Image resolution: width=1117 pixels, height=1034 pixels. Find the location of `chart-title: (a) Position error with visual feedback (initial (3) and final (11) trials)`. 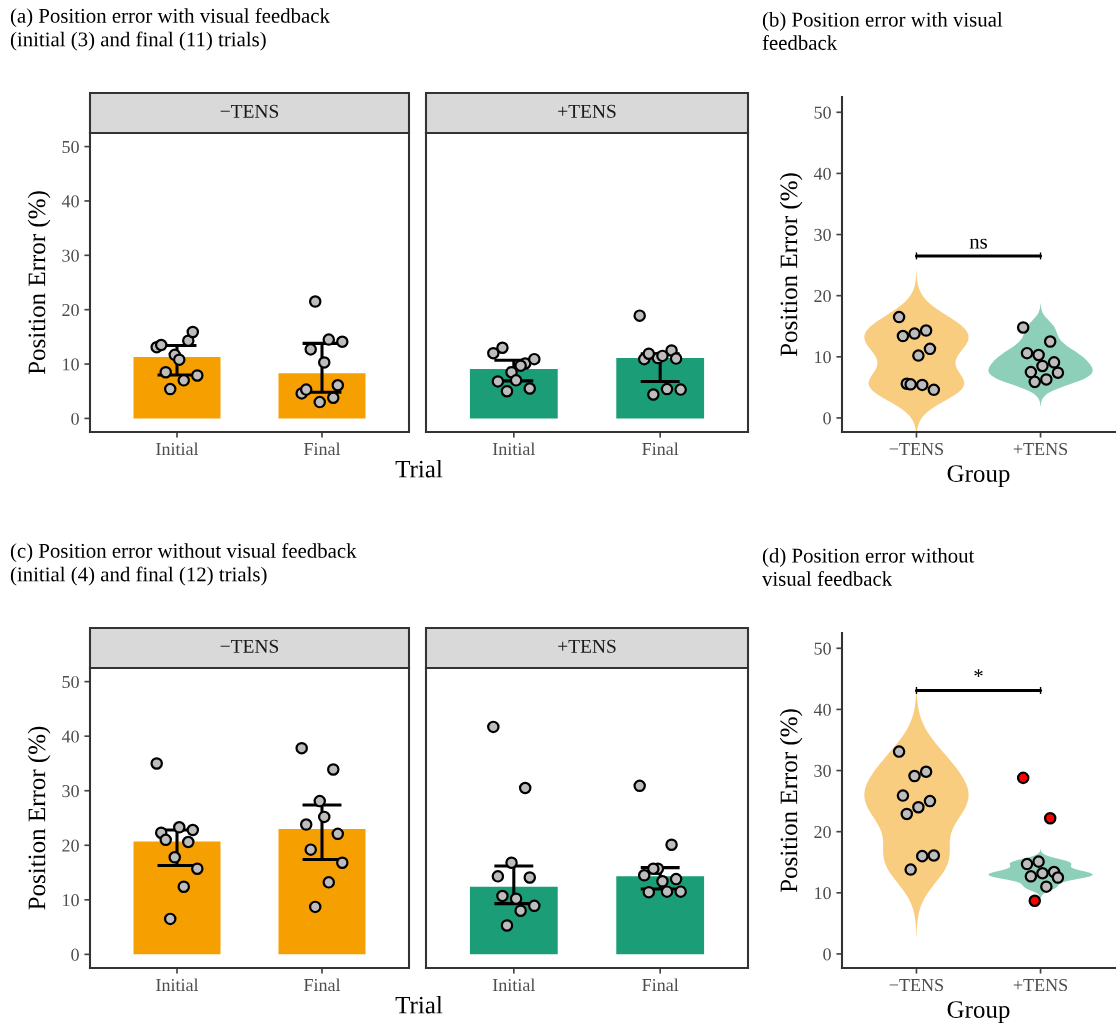

chart-title: (a) Position error with visual feedback (initial (3) and final (11) trials) is located at coordinates (170, 29).